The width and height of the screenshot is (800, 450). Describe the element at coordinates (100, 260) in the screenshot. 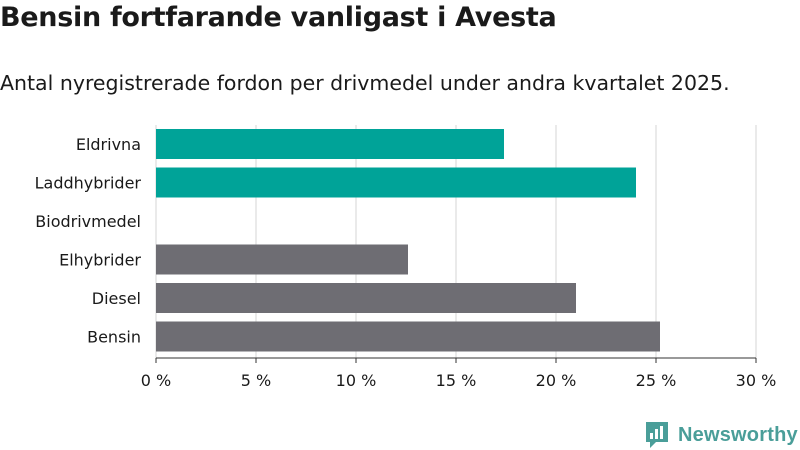

I see `category-label: Elhybrider` at that location.